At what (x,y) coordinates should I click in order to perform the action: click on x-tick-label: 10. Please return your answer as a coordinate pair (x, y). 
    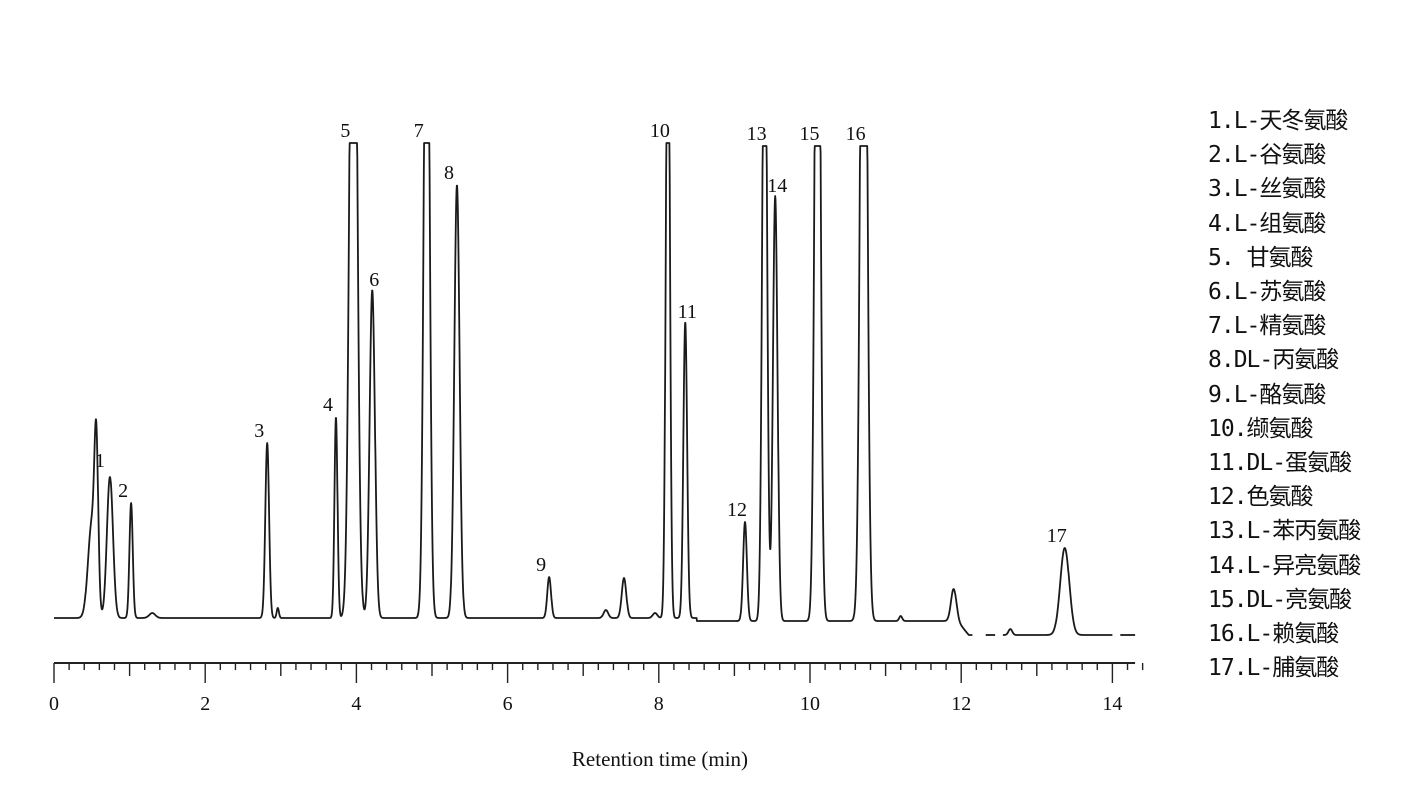
    Looking at the image, I should click on (810, 704).